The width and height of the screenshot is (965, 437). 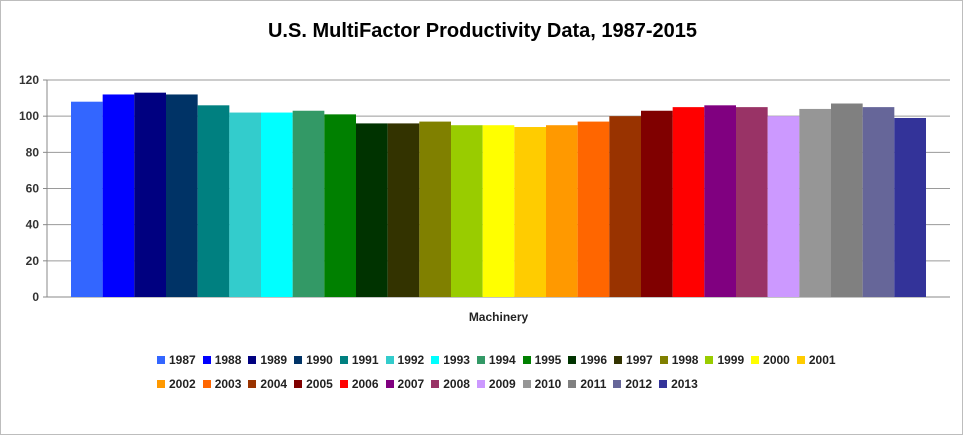 What do you see at coordinates (411, 360) in the screenshot?
I see `legend-label: 1992` at bounding box center [411, 360].